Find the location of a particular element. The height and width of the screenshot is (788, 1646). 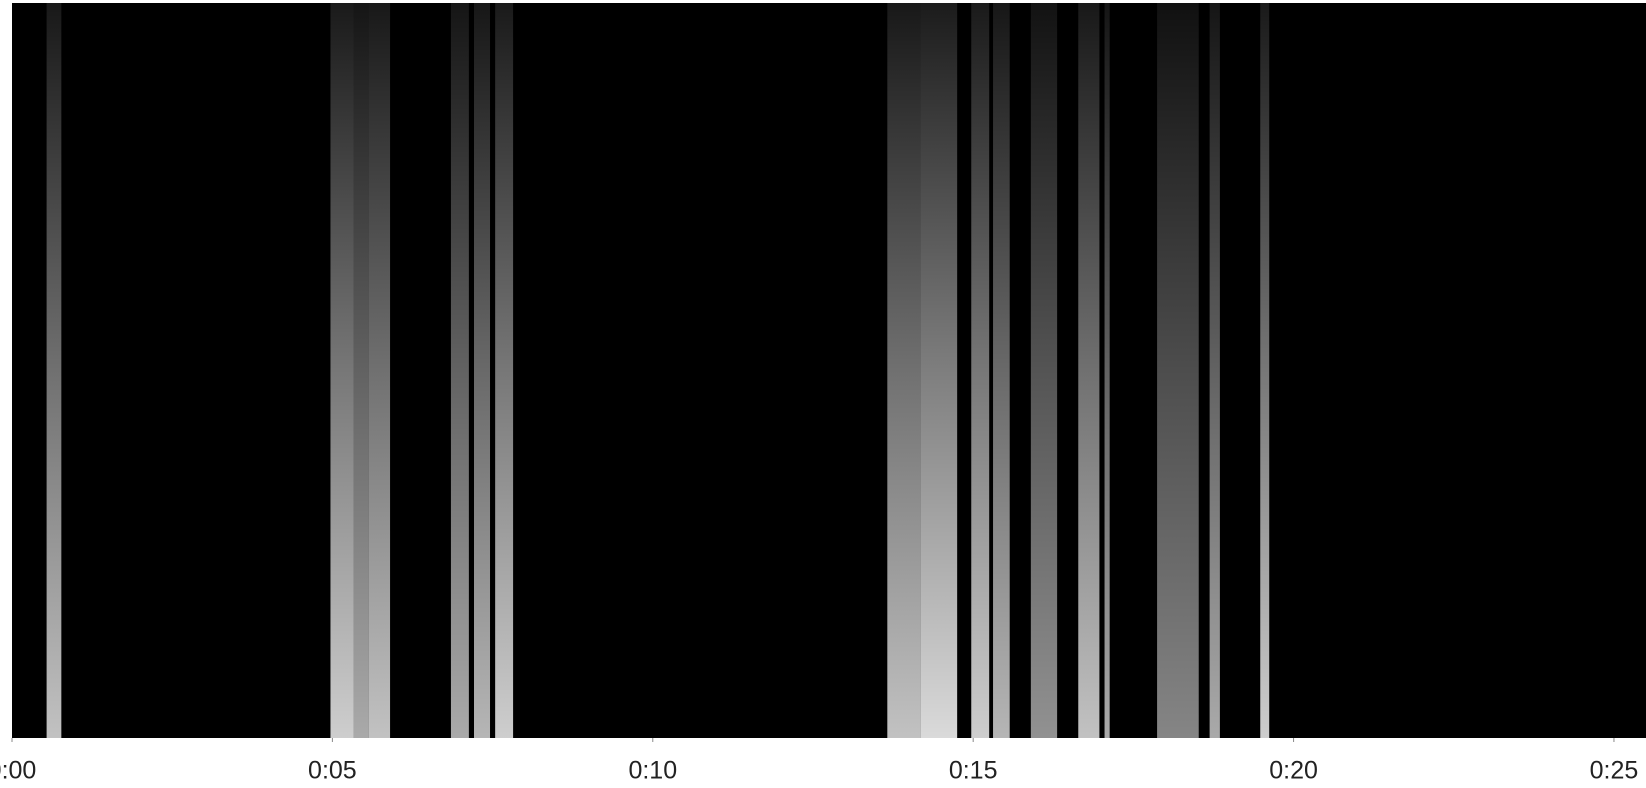

x-tick-label: 0:20 is located at coordinates (1293, 771).